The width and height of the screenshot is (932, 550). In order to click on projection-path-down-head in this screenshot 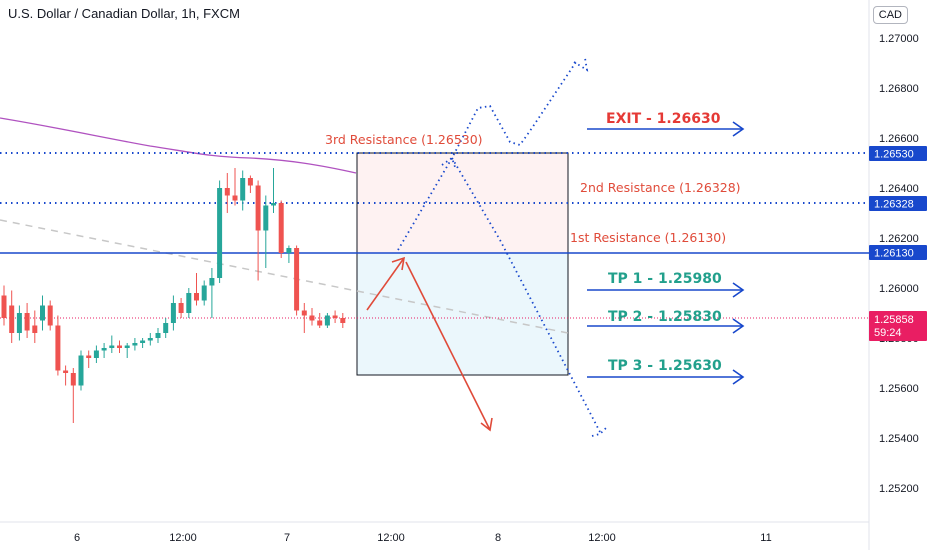, I will do `click(600, 431)`.